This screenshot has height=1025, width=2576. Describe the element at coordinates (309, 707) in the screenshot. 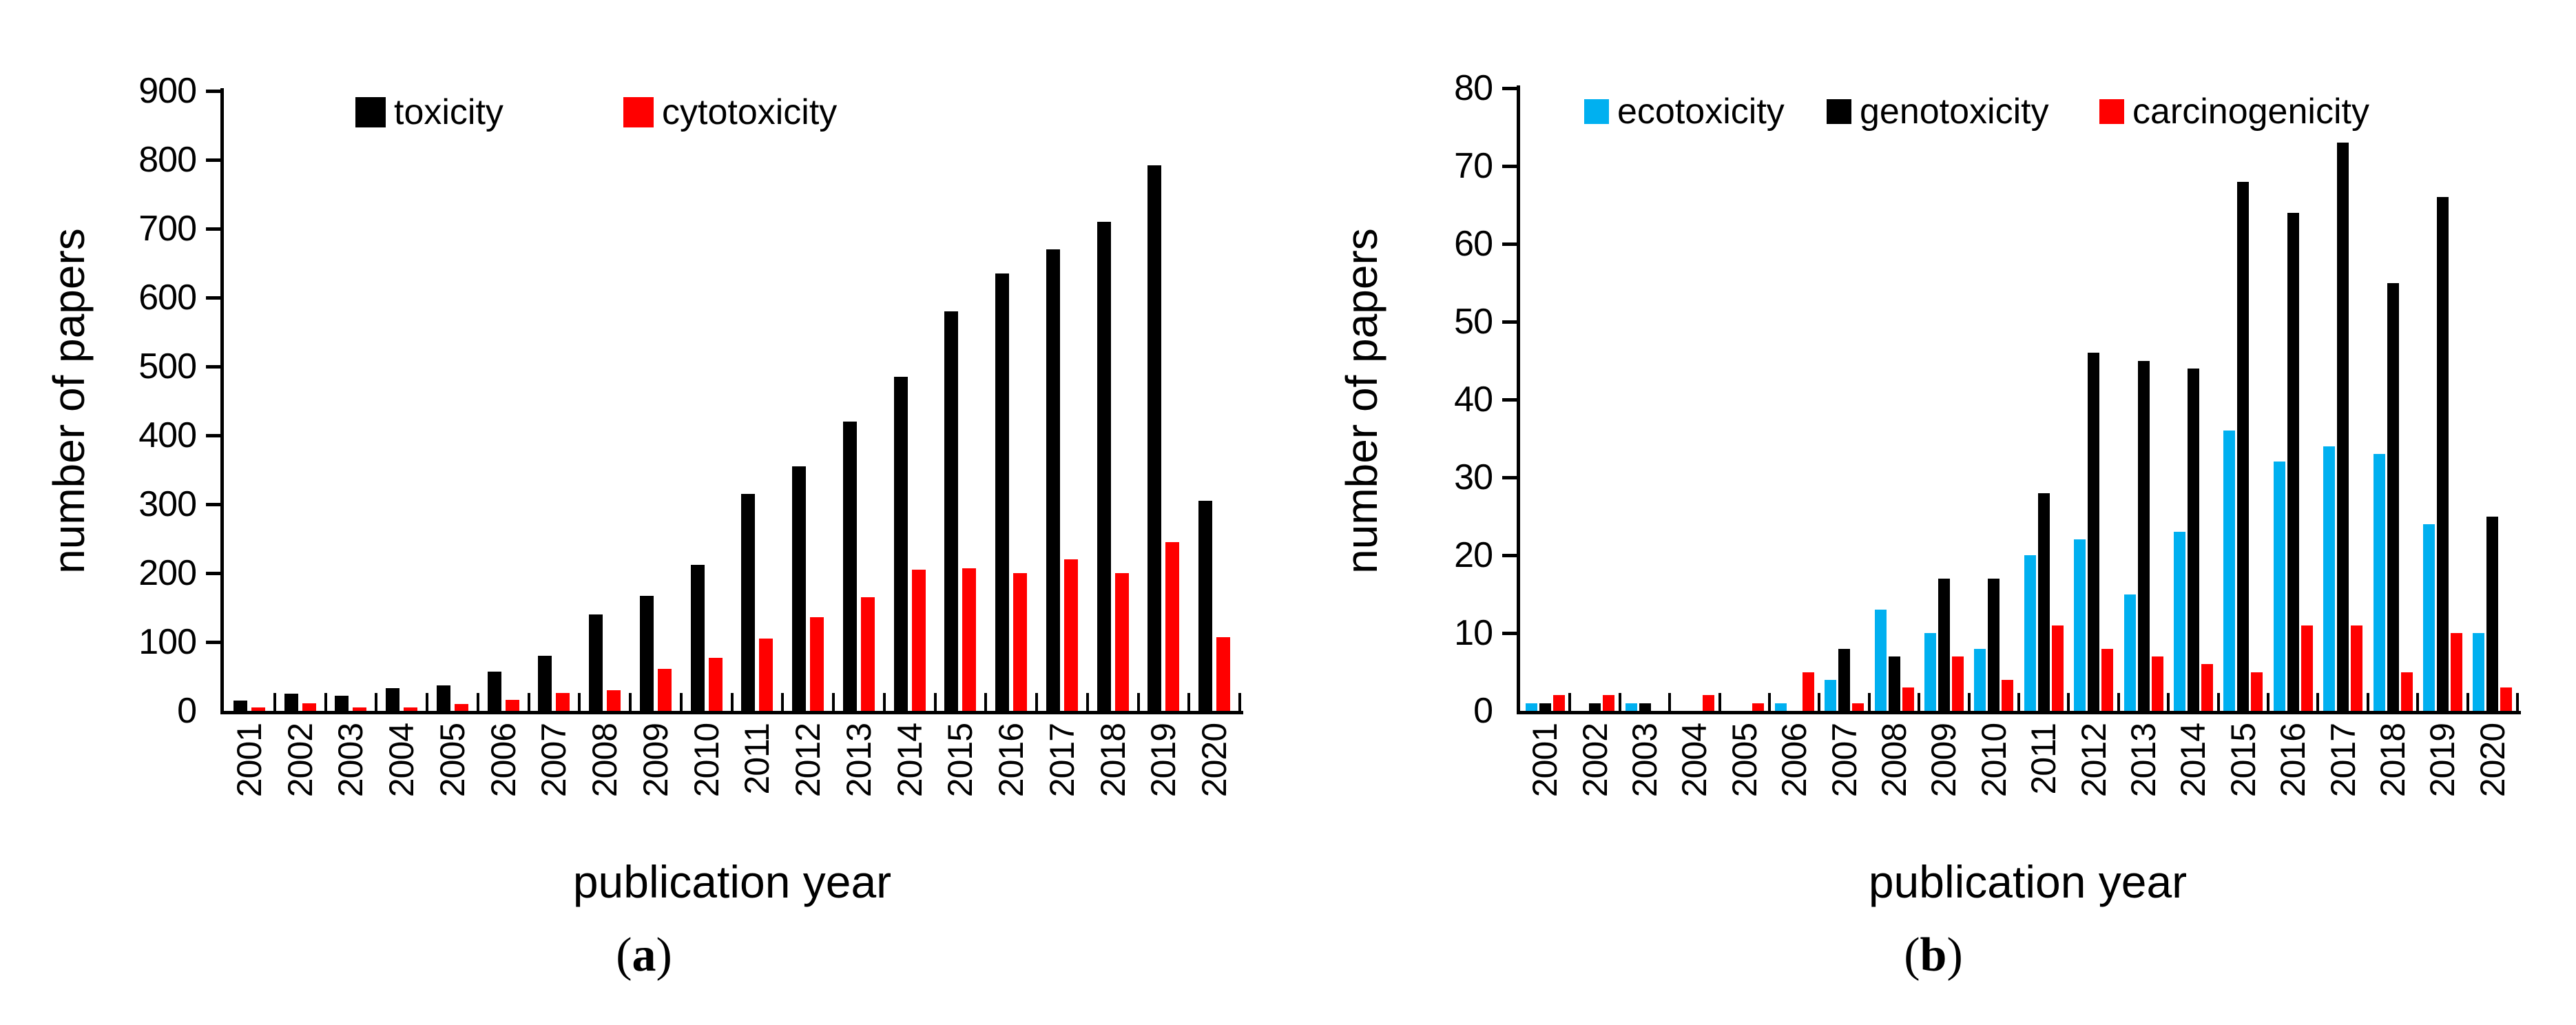

I see `bar-cytotoxicity-2002` at that location.